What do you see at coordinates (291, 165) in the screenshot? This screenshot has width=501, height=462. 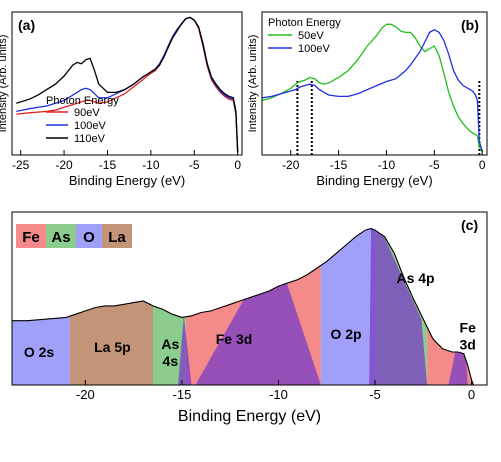 I see `panel-b-x-tick-label: -20` at bounding box center [291, 165].